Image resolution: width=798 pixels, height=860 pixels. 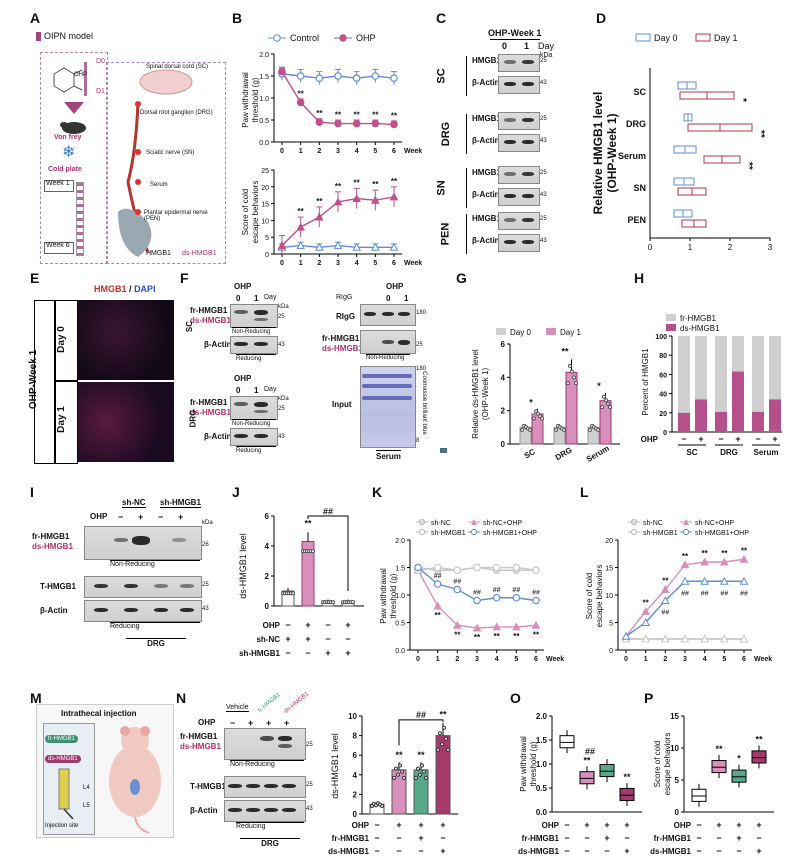 I want to click on i-band, so click(x=161, y=610).